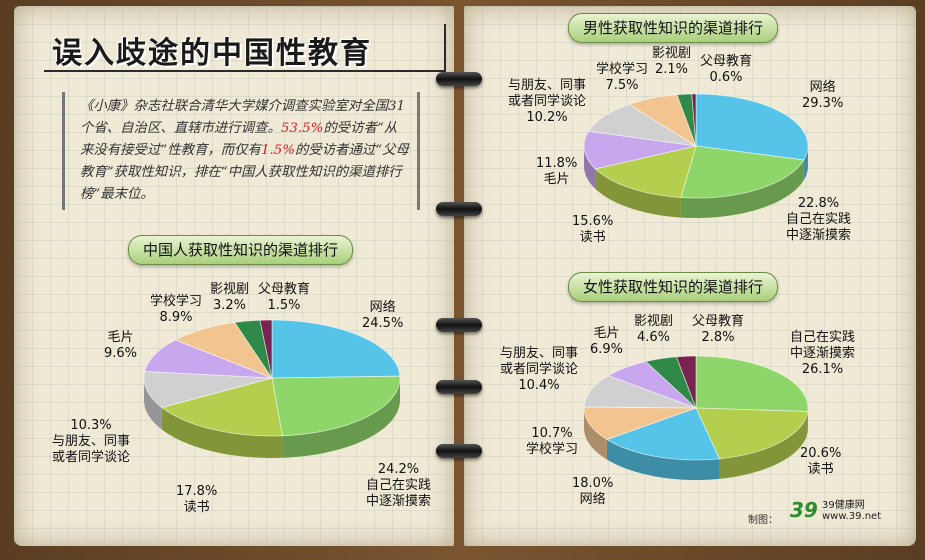 The image size is (925, 560). I want to click on intro-highlight-pct1: 53.5%, so click(302, 128).